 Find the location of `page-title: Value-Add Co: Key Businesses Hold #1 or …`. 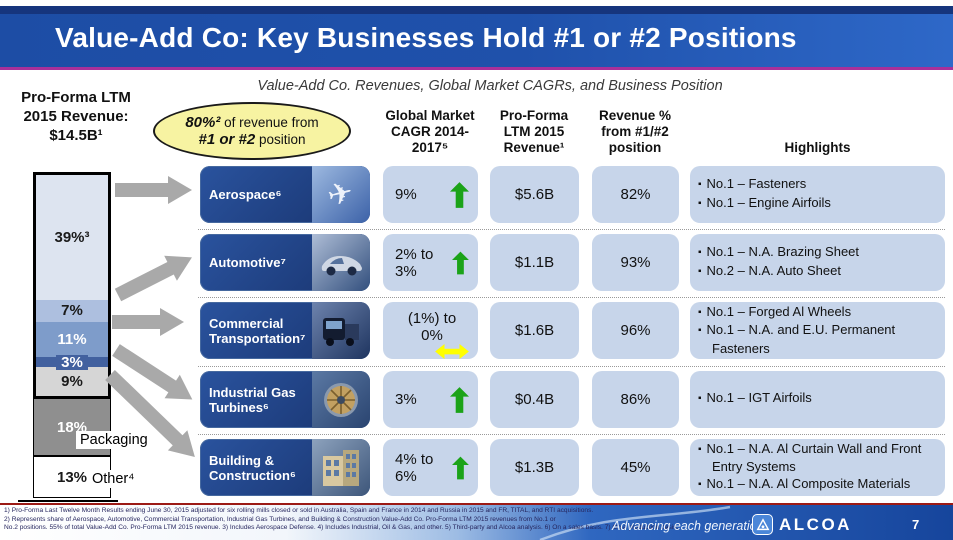

page-title: Value-Add Co: Key Businesses Hold #1 or … is located at coordinates (426, 37).